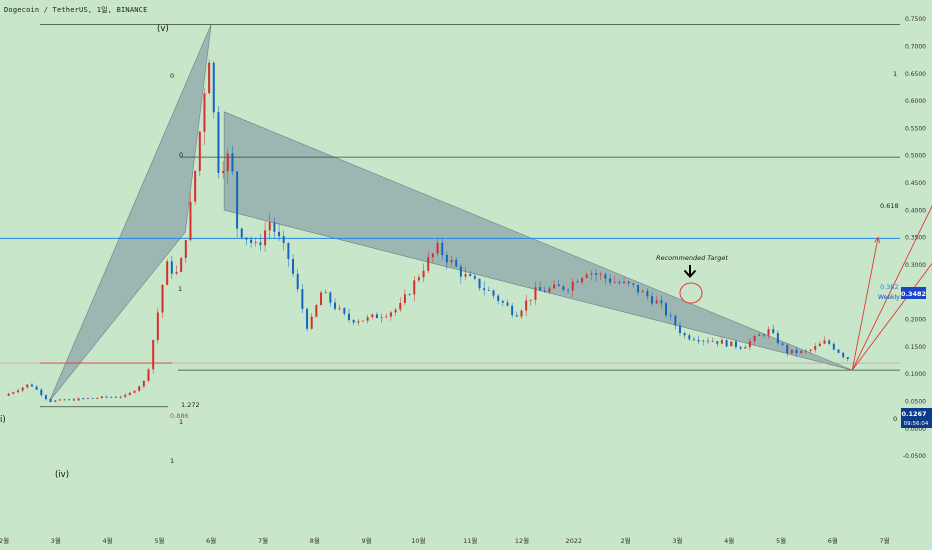 The height and width of the screenshot is (550, 932). What do you see at coordinates (179, 416) in the screenshot?
I see `fib-left-0886: 0.886` at bounding box center [179, 416].